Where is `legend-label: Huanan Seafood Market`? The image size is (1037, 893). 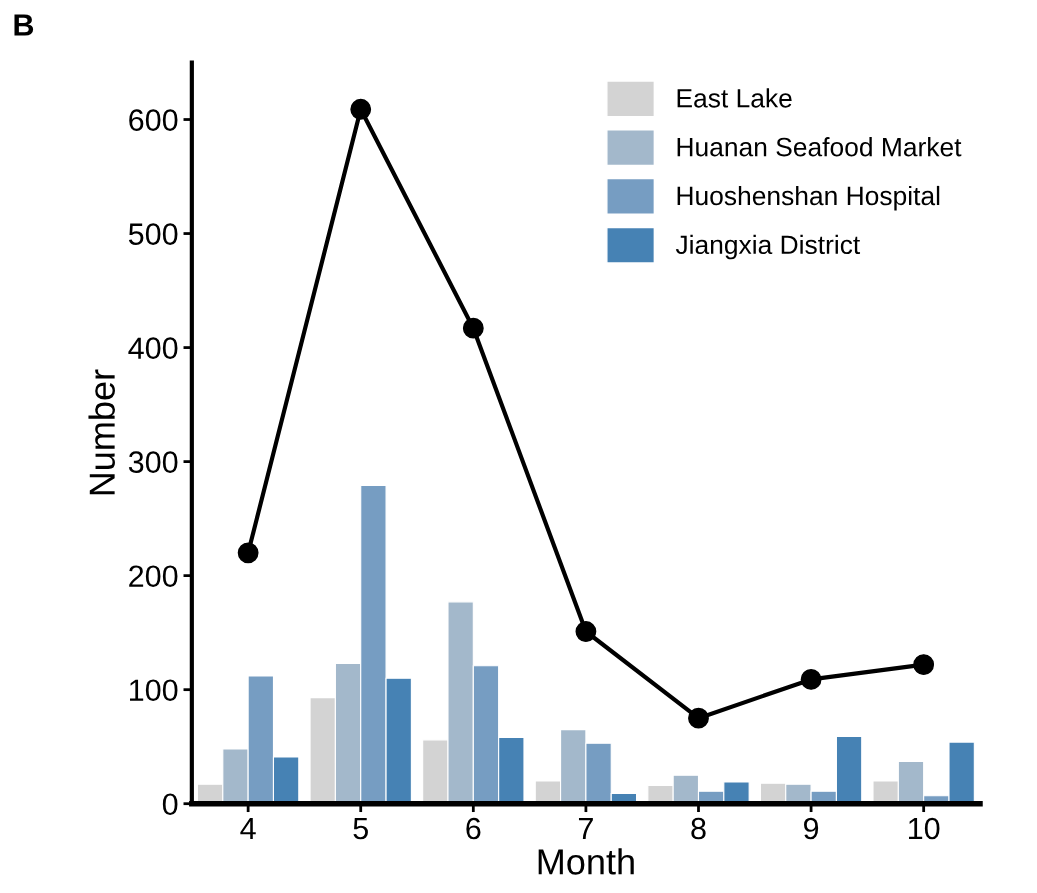
legend-label: Huanan Seafood Market is located at coordinates (819, 147).